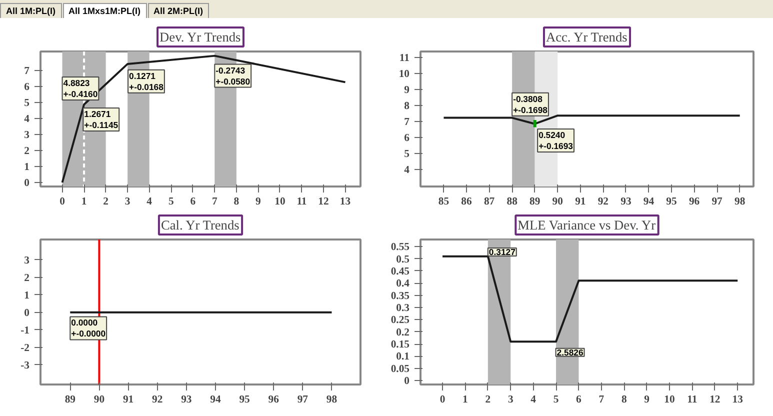 This screenshot has width=773, height=416. I want to click on y-tick-label: 0.35, so click(400, 296).